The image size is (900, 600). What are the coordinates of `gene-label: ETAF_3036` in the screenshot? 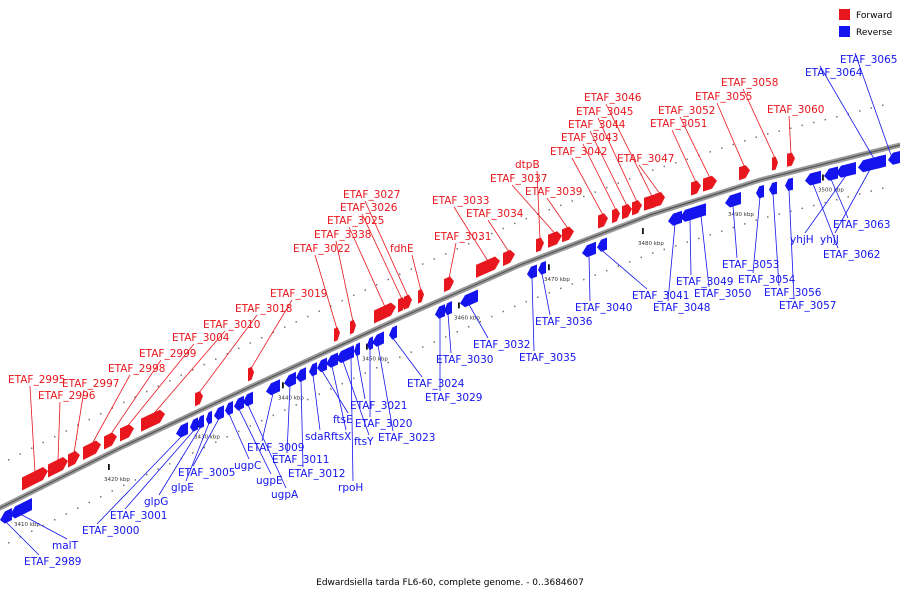 It's located at (564, 322).